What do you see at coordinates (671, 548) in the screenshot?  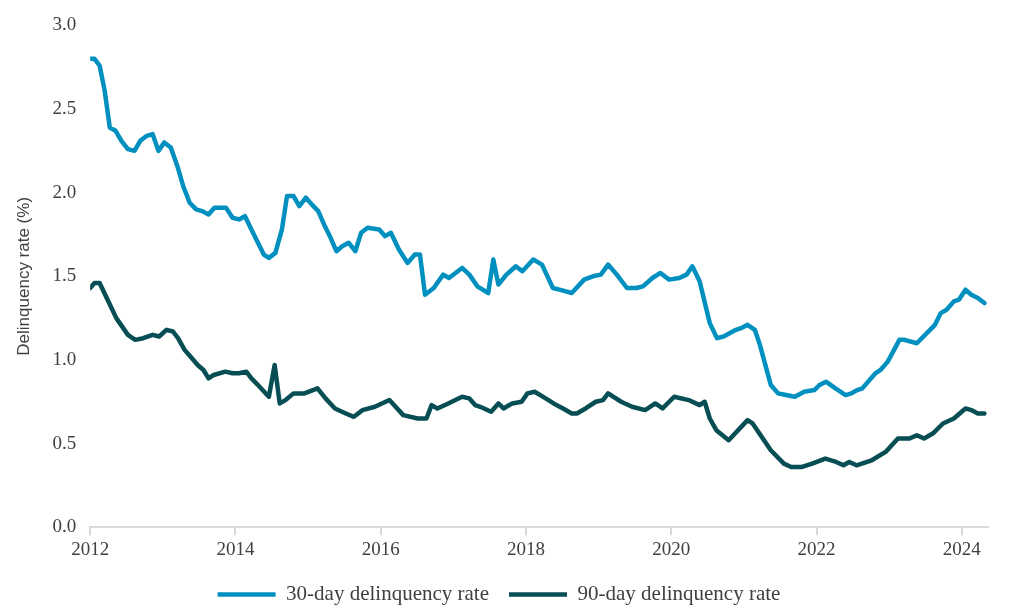 I see `x-tick-label: 2020` at bounding box center [671, 548].